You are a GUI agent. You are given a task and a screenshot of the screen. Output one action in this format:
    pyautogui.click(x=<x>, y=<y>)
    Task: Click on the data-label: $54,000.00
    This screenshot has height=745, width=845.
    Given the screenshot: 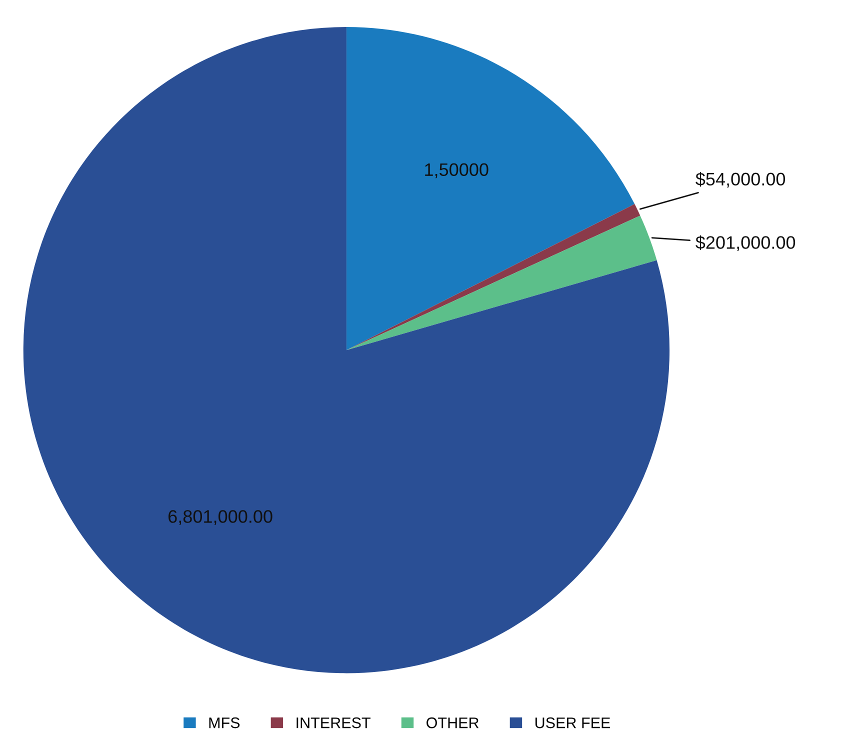 What is the action you would take?
    pyautogui.click(x=741, y=180)
    